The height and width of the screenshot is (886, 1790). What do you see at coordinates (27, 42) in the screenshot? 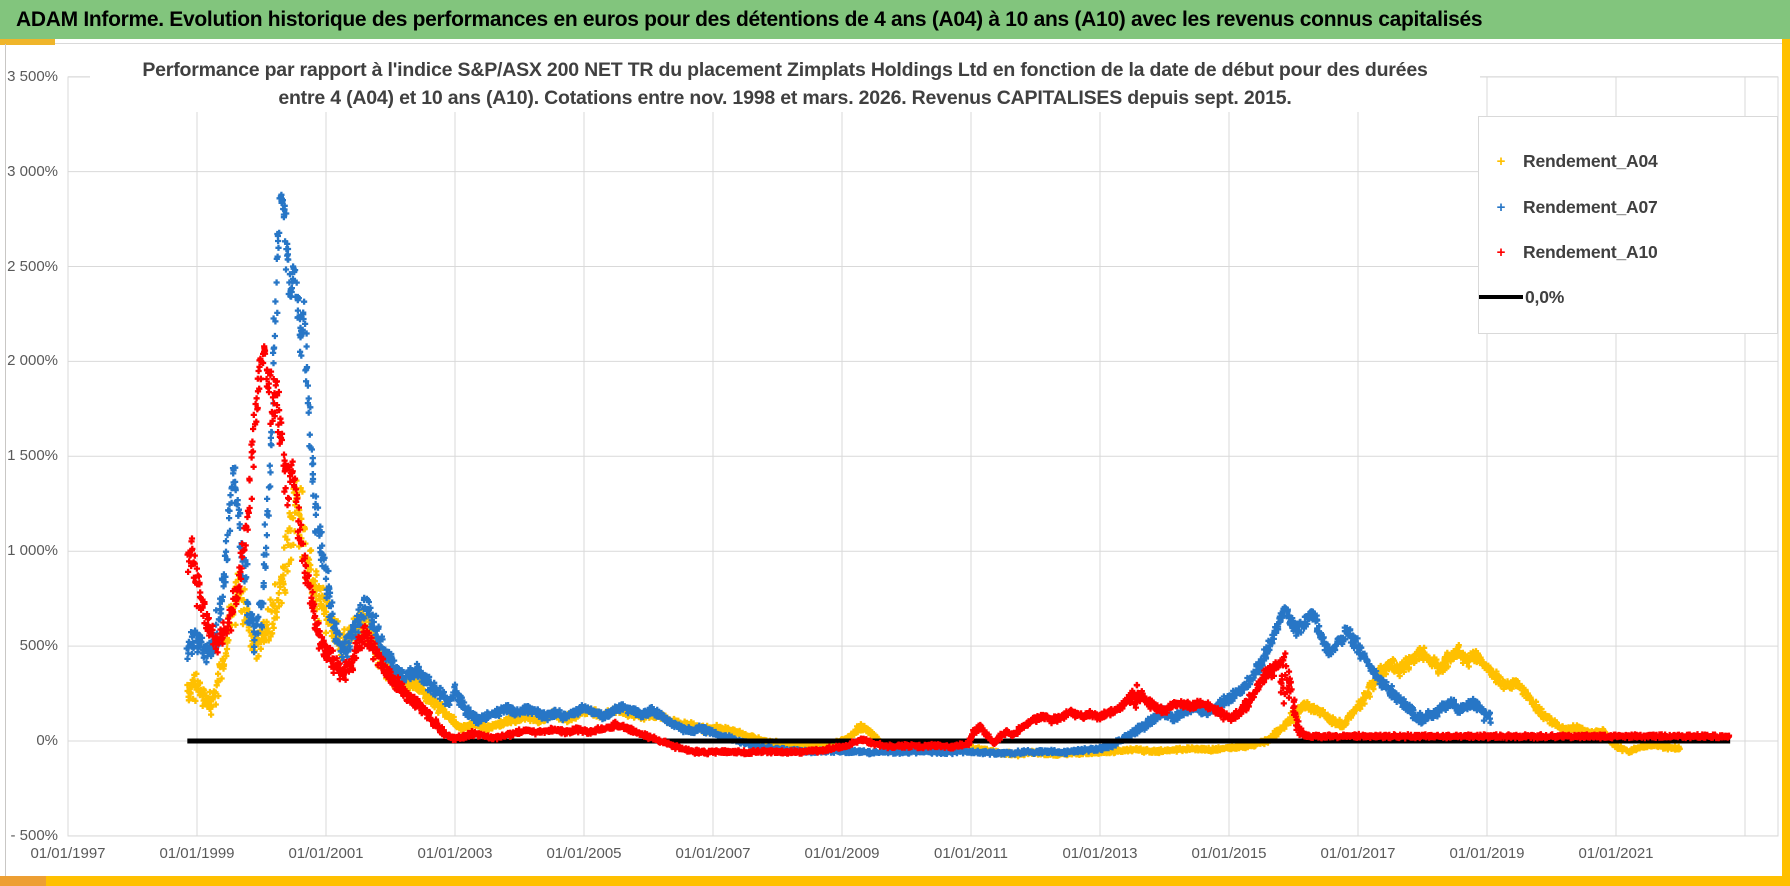
I see `header-gold-underline` at bounding box center [27, 42].